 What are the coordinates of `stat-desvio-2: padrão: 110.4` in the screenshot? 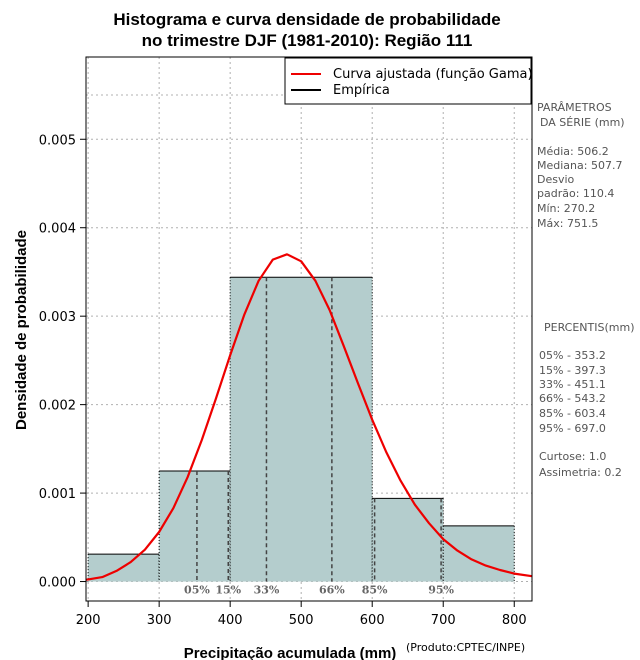 It's located at (575, 193).